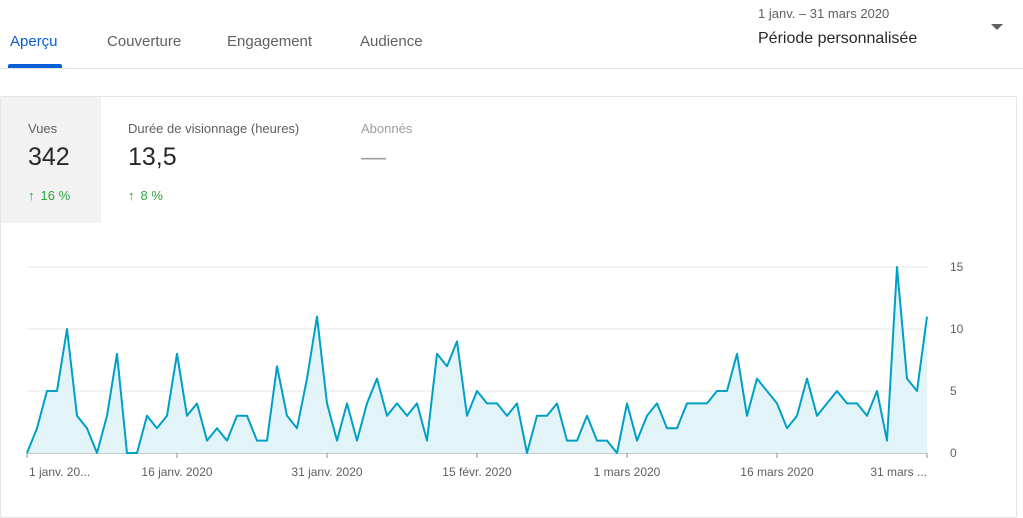 This screenshot has height=518, width=1023. I want to click on metric-delta: ↑ 8 %, so click(145, 195).